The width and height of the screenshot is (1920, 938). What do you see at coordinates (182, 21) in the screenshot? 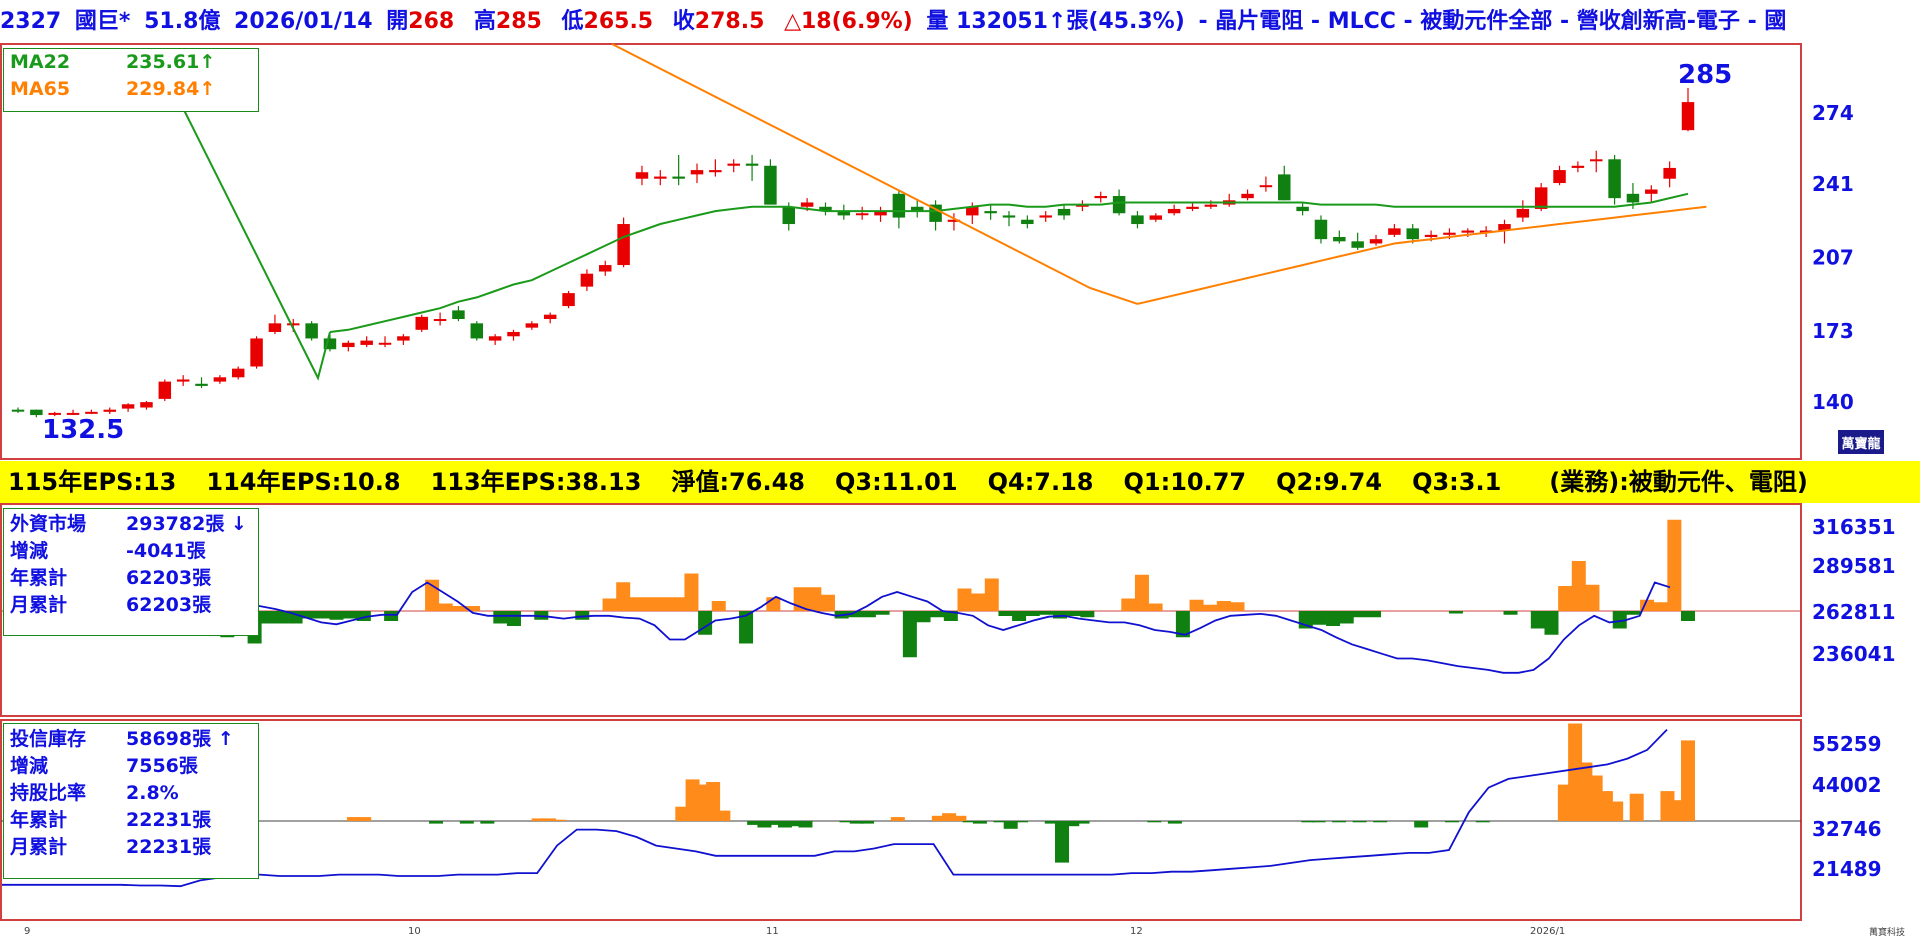
I see `stock-value: 51.8億` at bounding box center [182, 21].